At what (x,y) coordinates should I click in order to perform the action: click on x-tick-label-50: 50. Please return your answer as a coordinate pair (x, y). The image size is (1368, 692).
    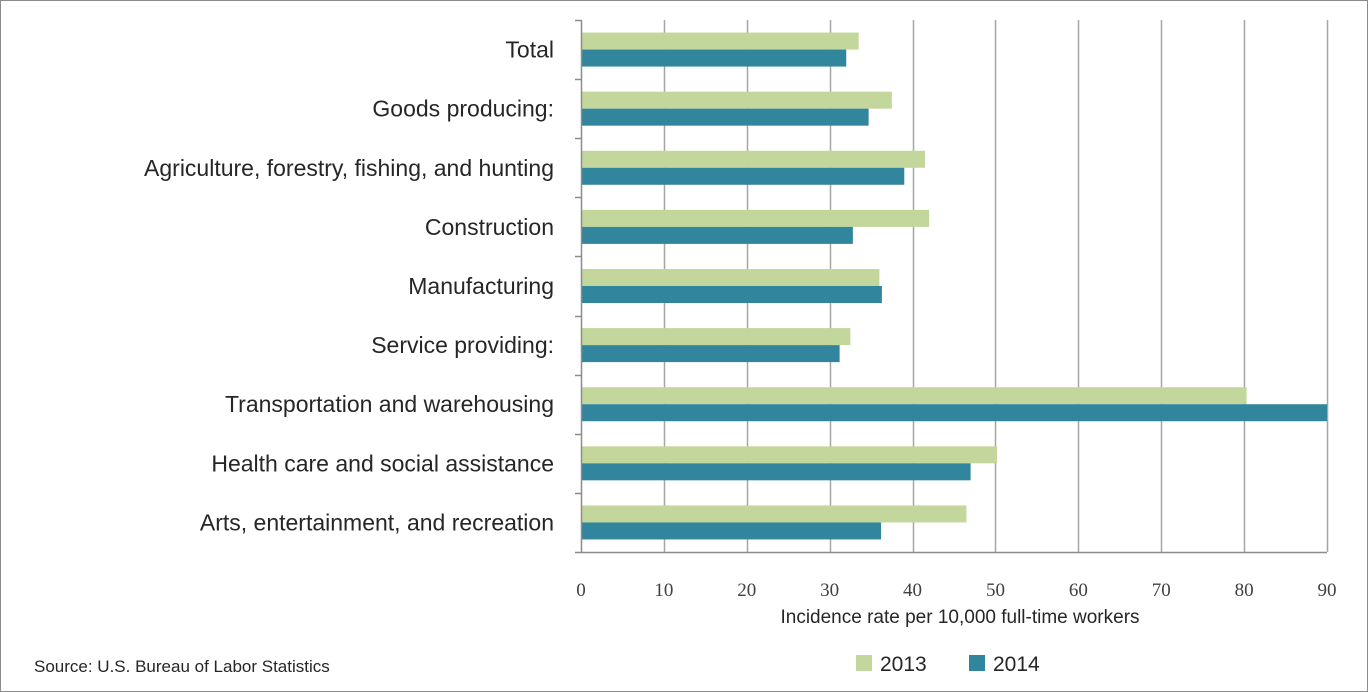
    Looking at the image, I should click on (995, 590).